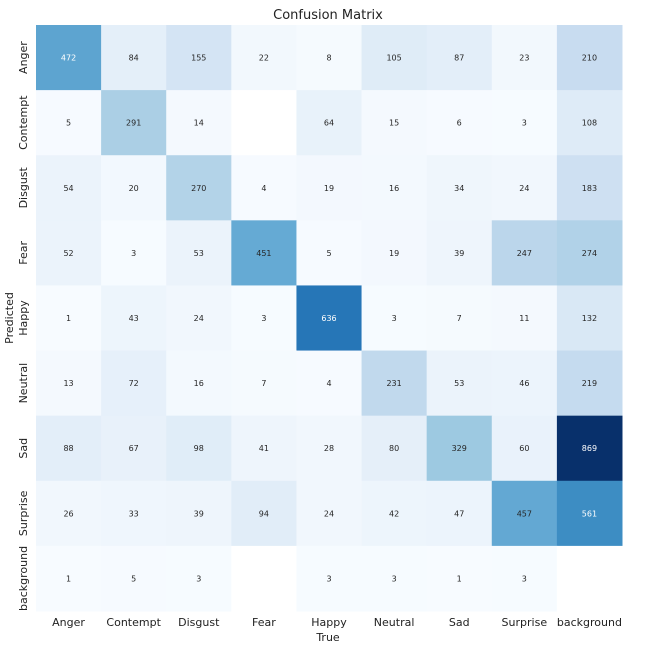 Image resolution: width=656 pixels, height=656 pixels. What do you see at coordinates (589, 448) in the screenshot?
I see `cell-value-label: 869` at bounding box center [589, 448].